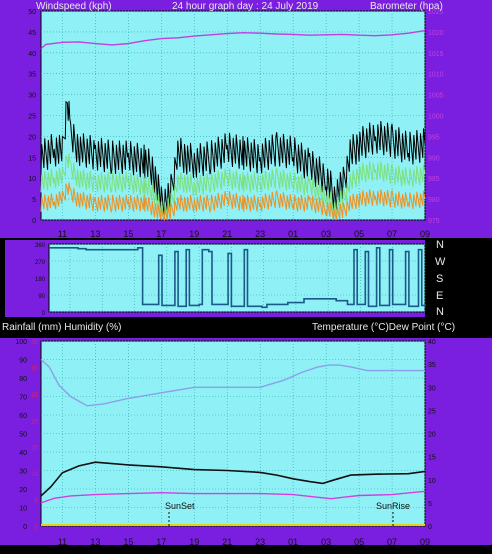 The image size is (492, 554). Describe the element at coordinates (23, 453) in the screenshot. I see `bottom-left-tick-label: 40` at that location.